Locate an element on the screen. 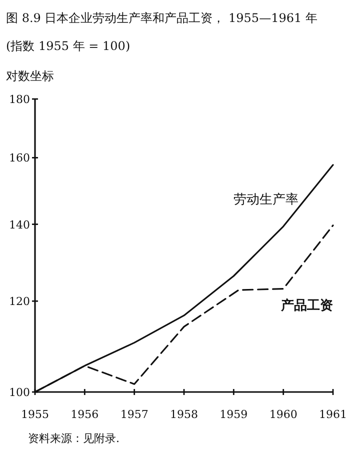  xtick: 1956 is located at coordinates (84, 414).